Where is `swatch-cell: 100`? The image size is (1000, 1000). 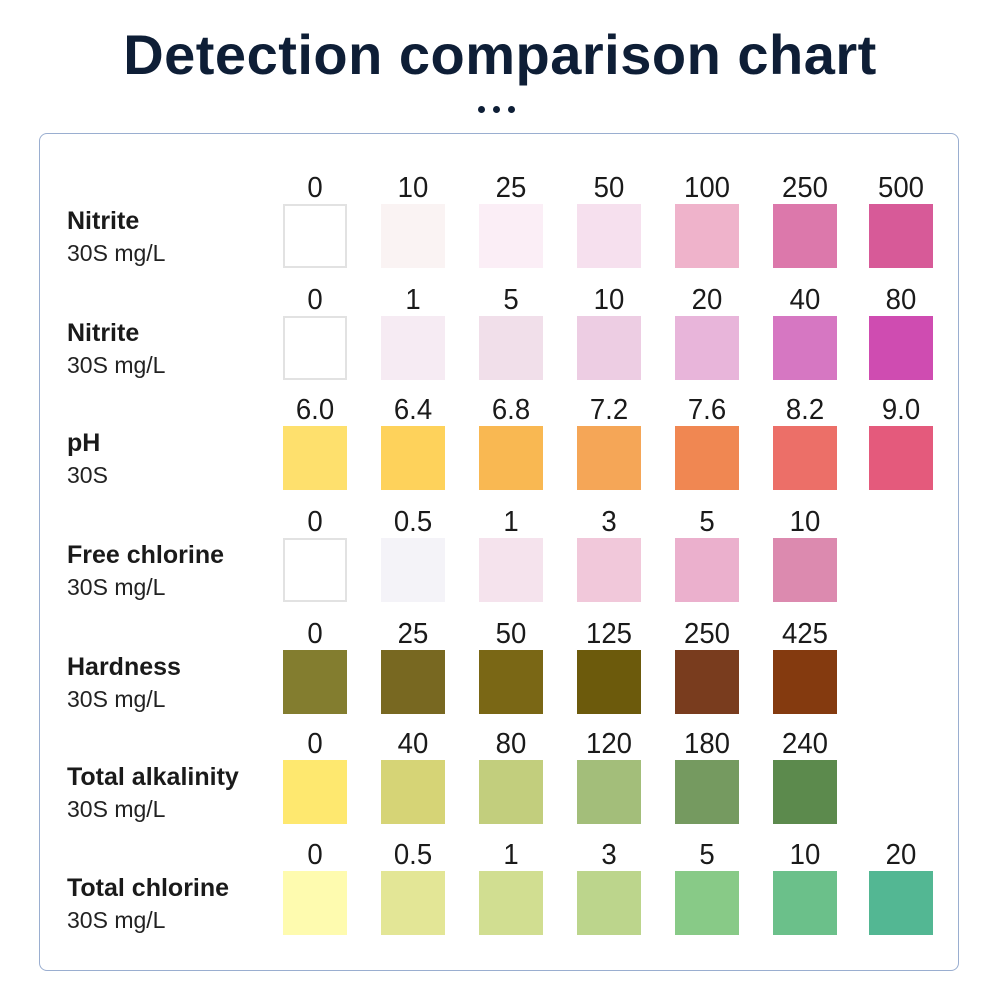 swatch-cell: 100 is located at coordinates (707, 220).